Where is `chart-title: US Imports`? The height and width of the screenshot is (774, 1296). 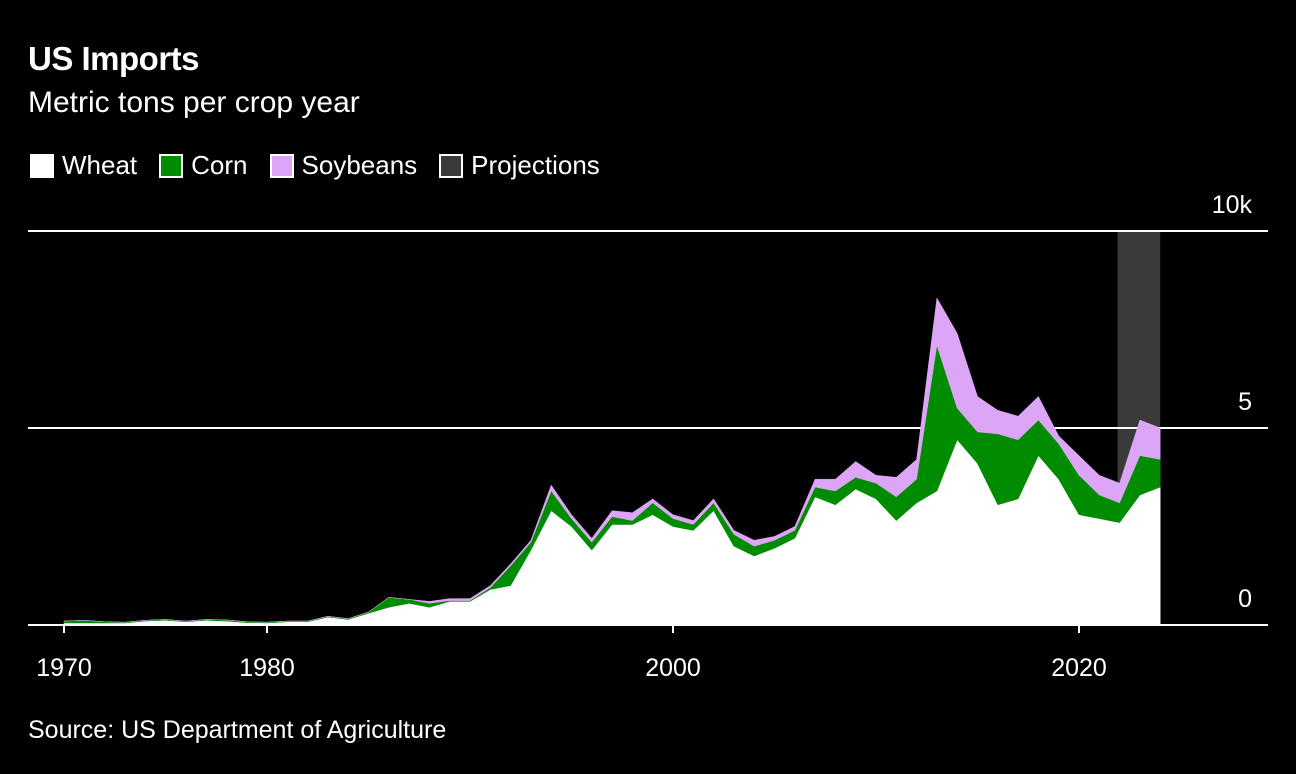 chart-title: US Imports is located at coordinates (114, 58).